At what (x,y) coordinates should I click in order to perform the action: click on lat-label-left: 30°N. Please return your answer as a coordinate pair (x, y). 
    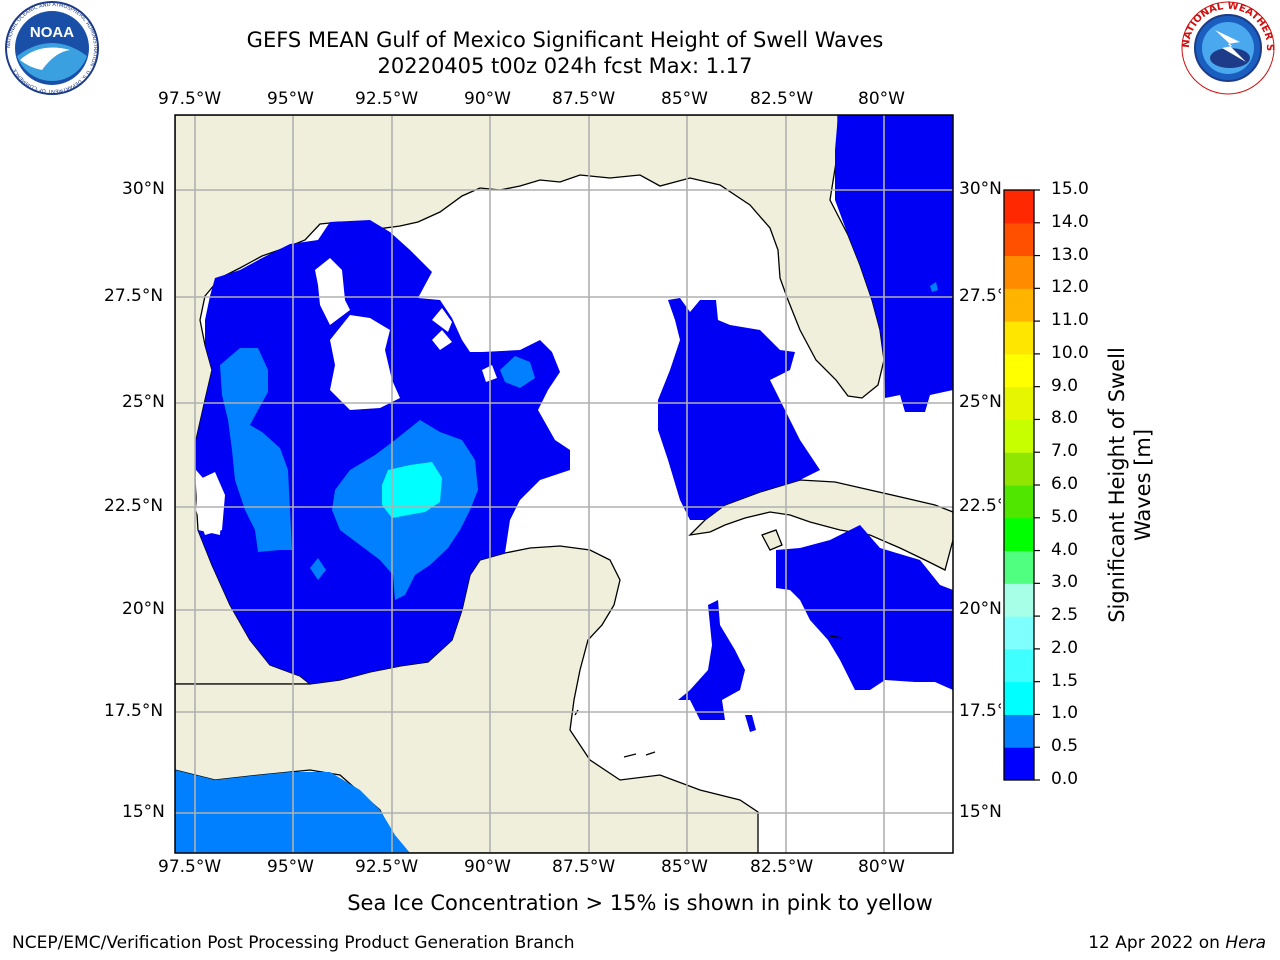
    Looking at the image, I should click on (143, 189).